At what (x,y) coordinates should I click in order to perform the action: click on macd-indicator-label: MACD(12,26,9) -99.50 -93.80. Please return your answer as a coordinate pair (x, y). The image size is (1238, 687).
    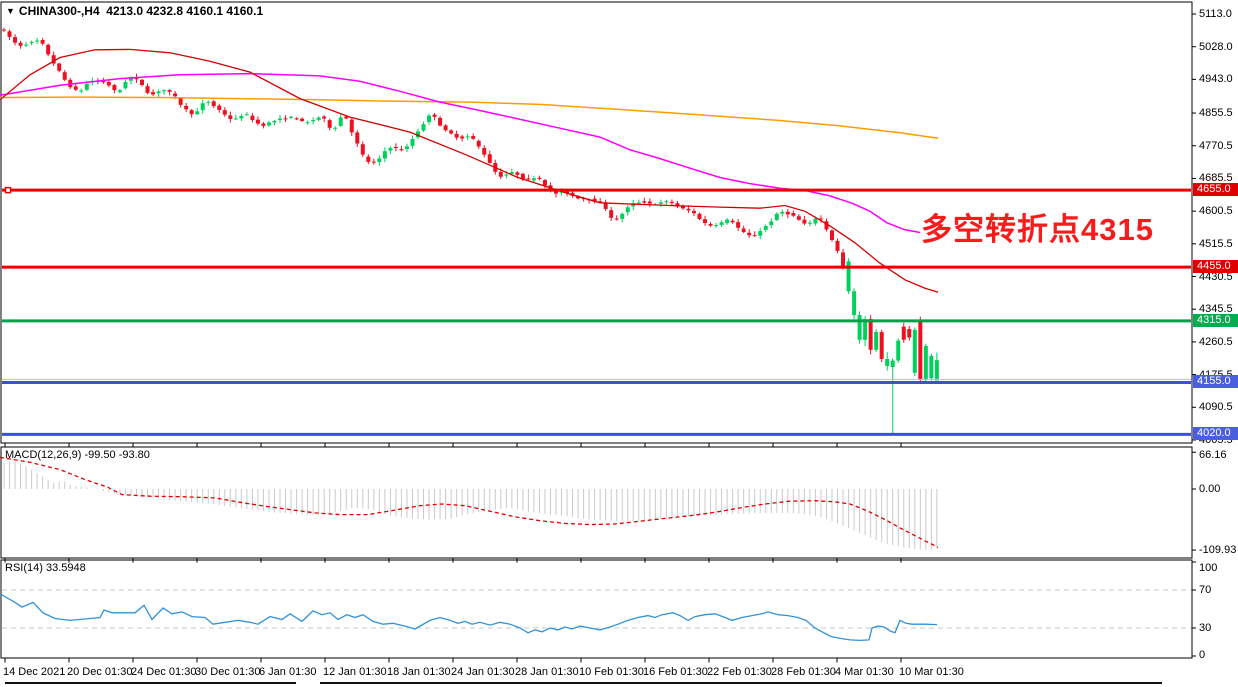
    Looking at the image, I should click on (77, 455).